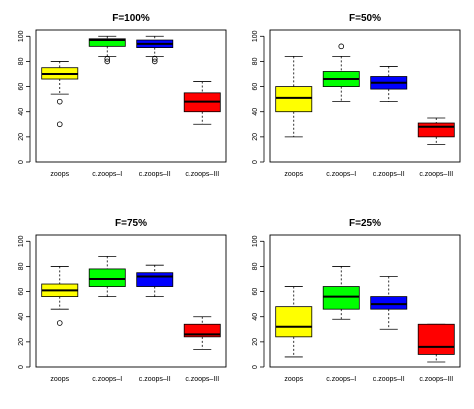  I want to click on chart-title: F=25%, so click(365, 223).